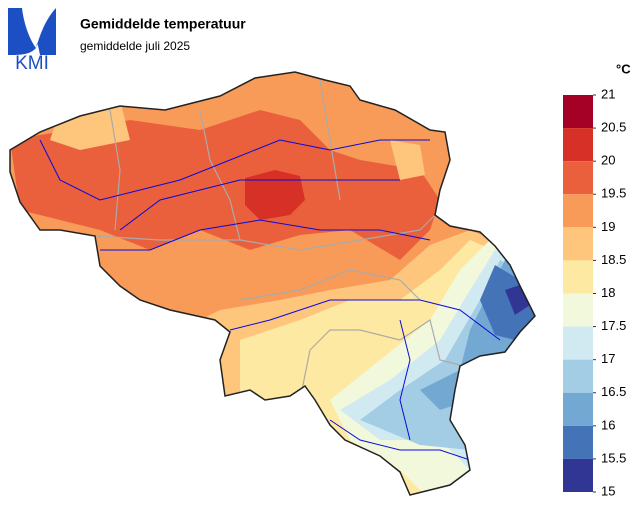 This screenshot has height=507, width=640. Describe the element at coordinates (623, 68) in the screenshot. I see `unit-label: °C` at that location.